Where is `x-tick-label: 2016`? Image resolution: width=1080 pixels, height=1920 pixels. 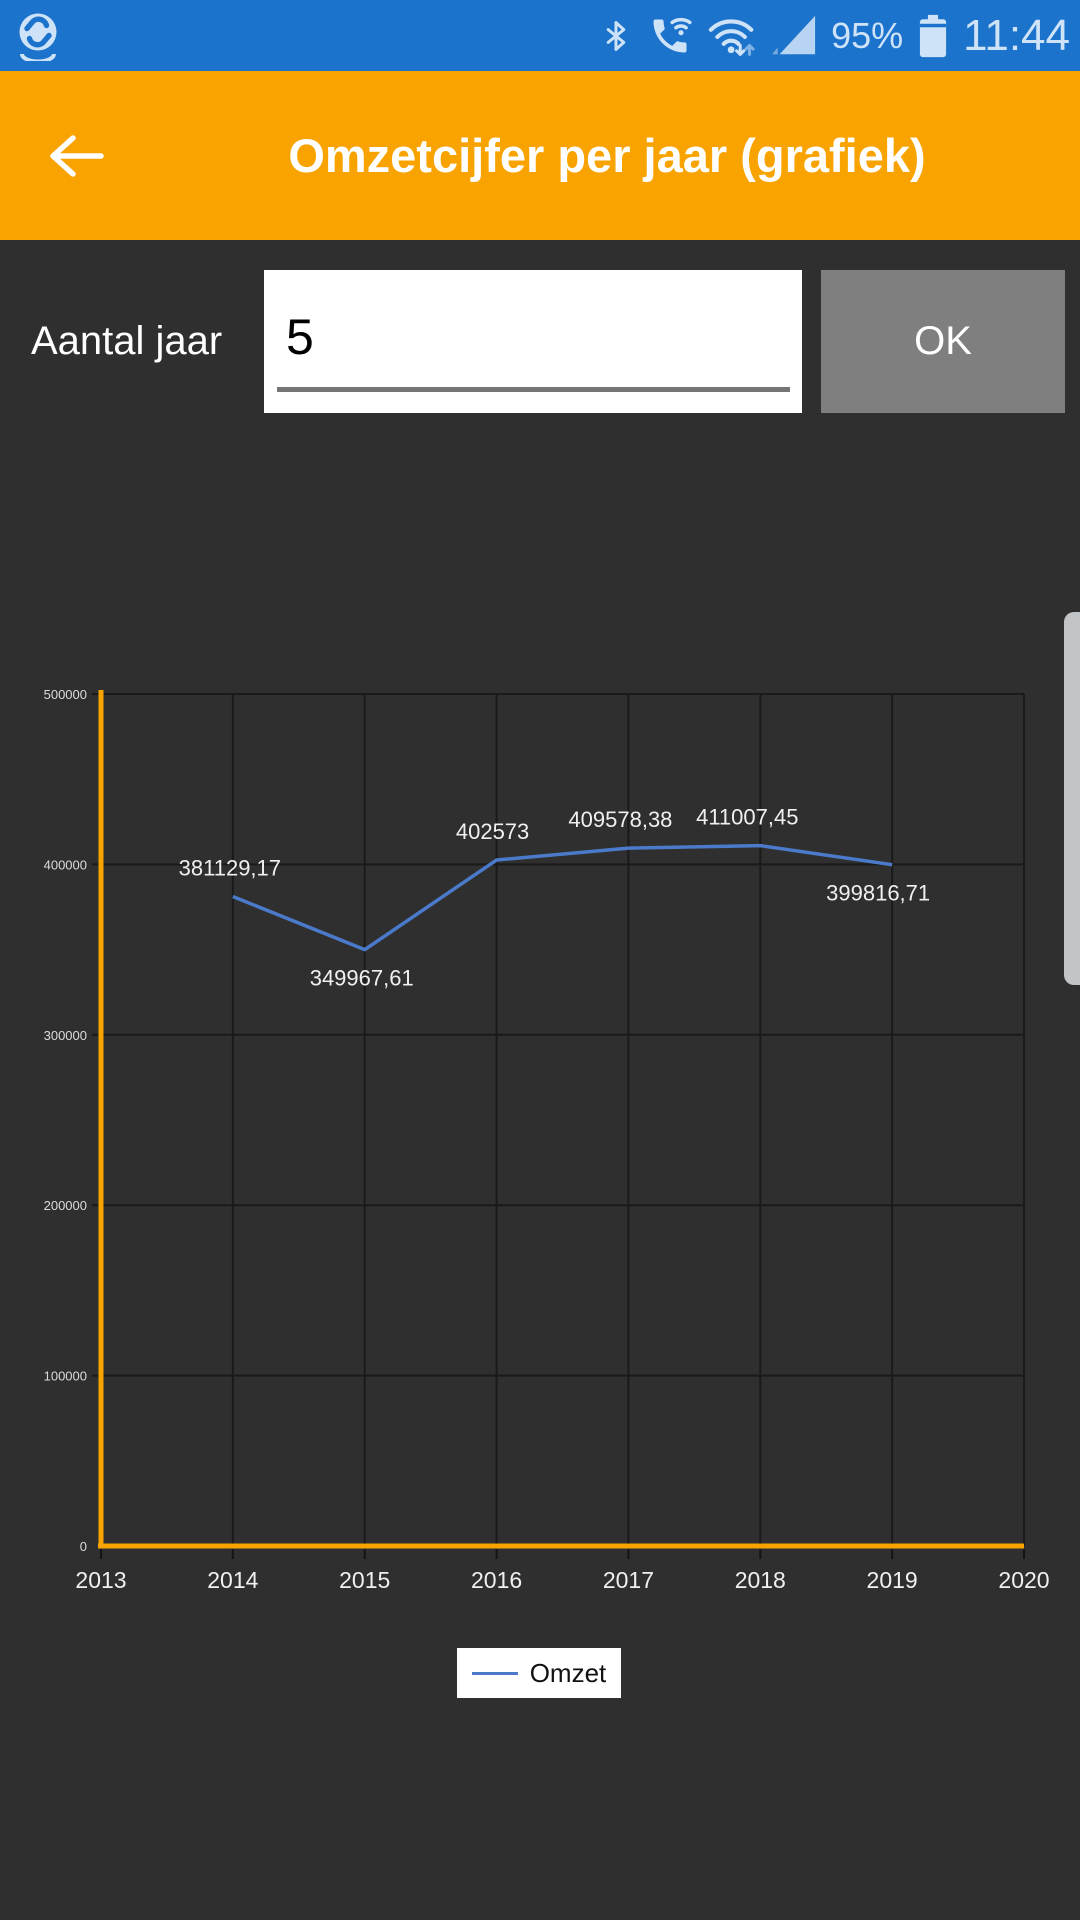
x-tick-label: 2016 is located at coordinates (496, 1580).